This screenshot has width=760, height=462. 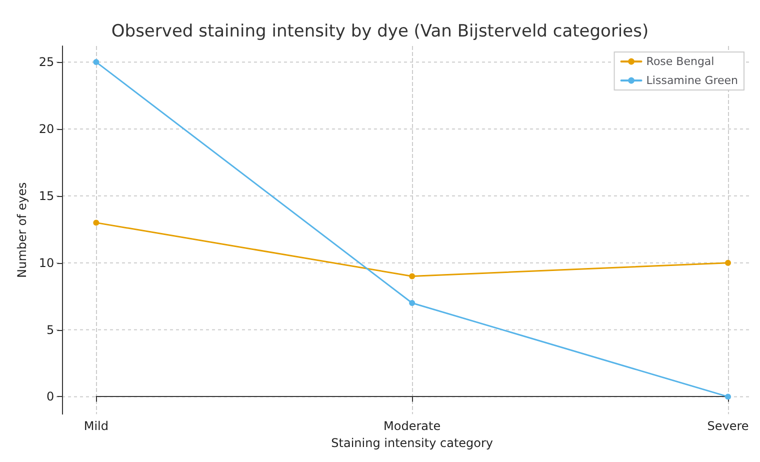 I want to click on y-tick-label: 5, so click(x=50, y=329).